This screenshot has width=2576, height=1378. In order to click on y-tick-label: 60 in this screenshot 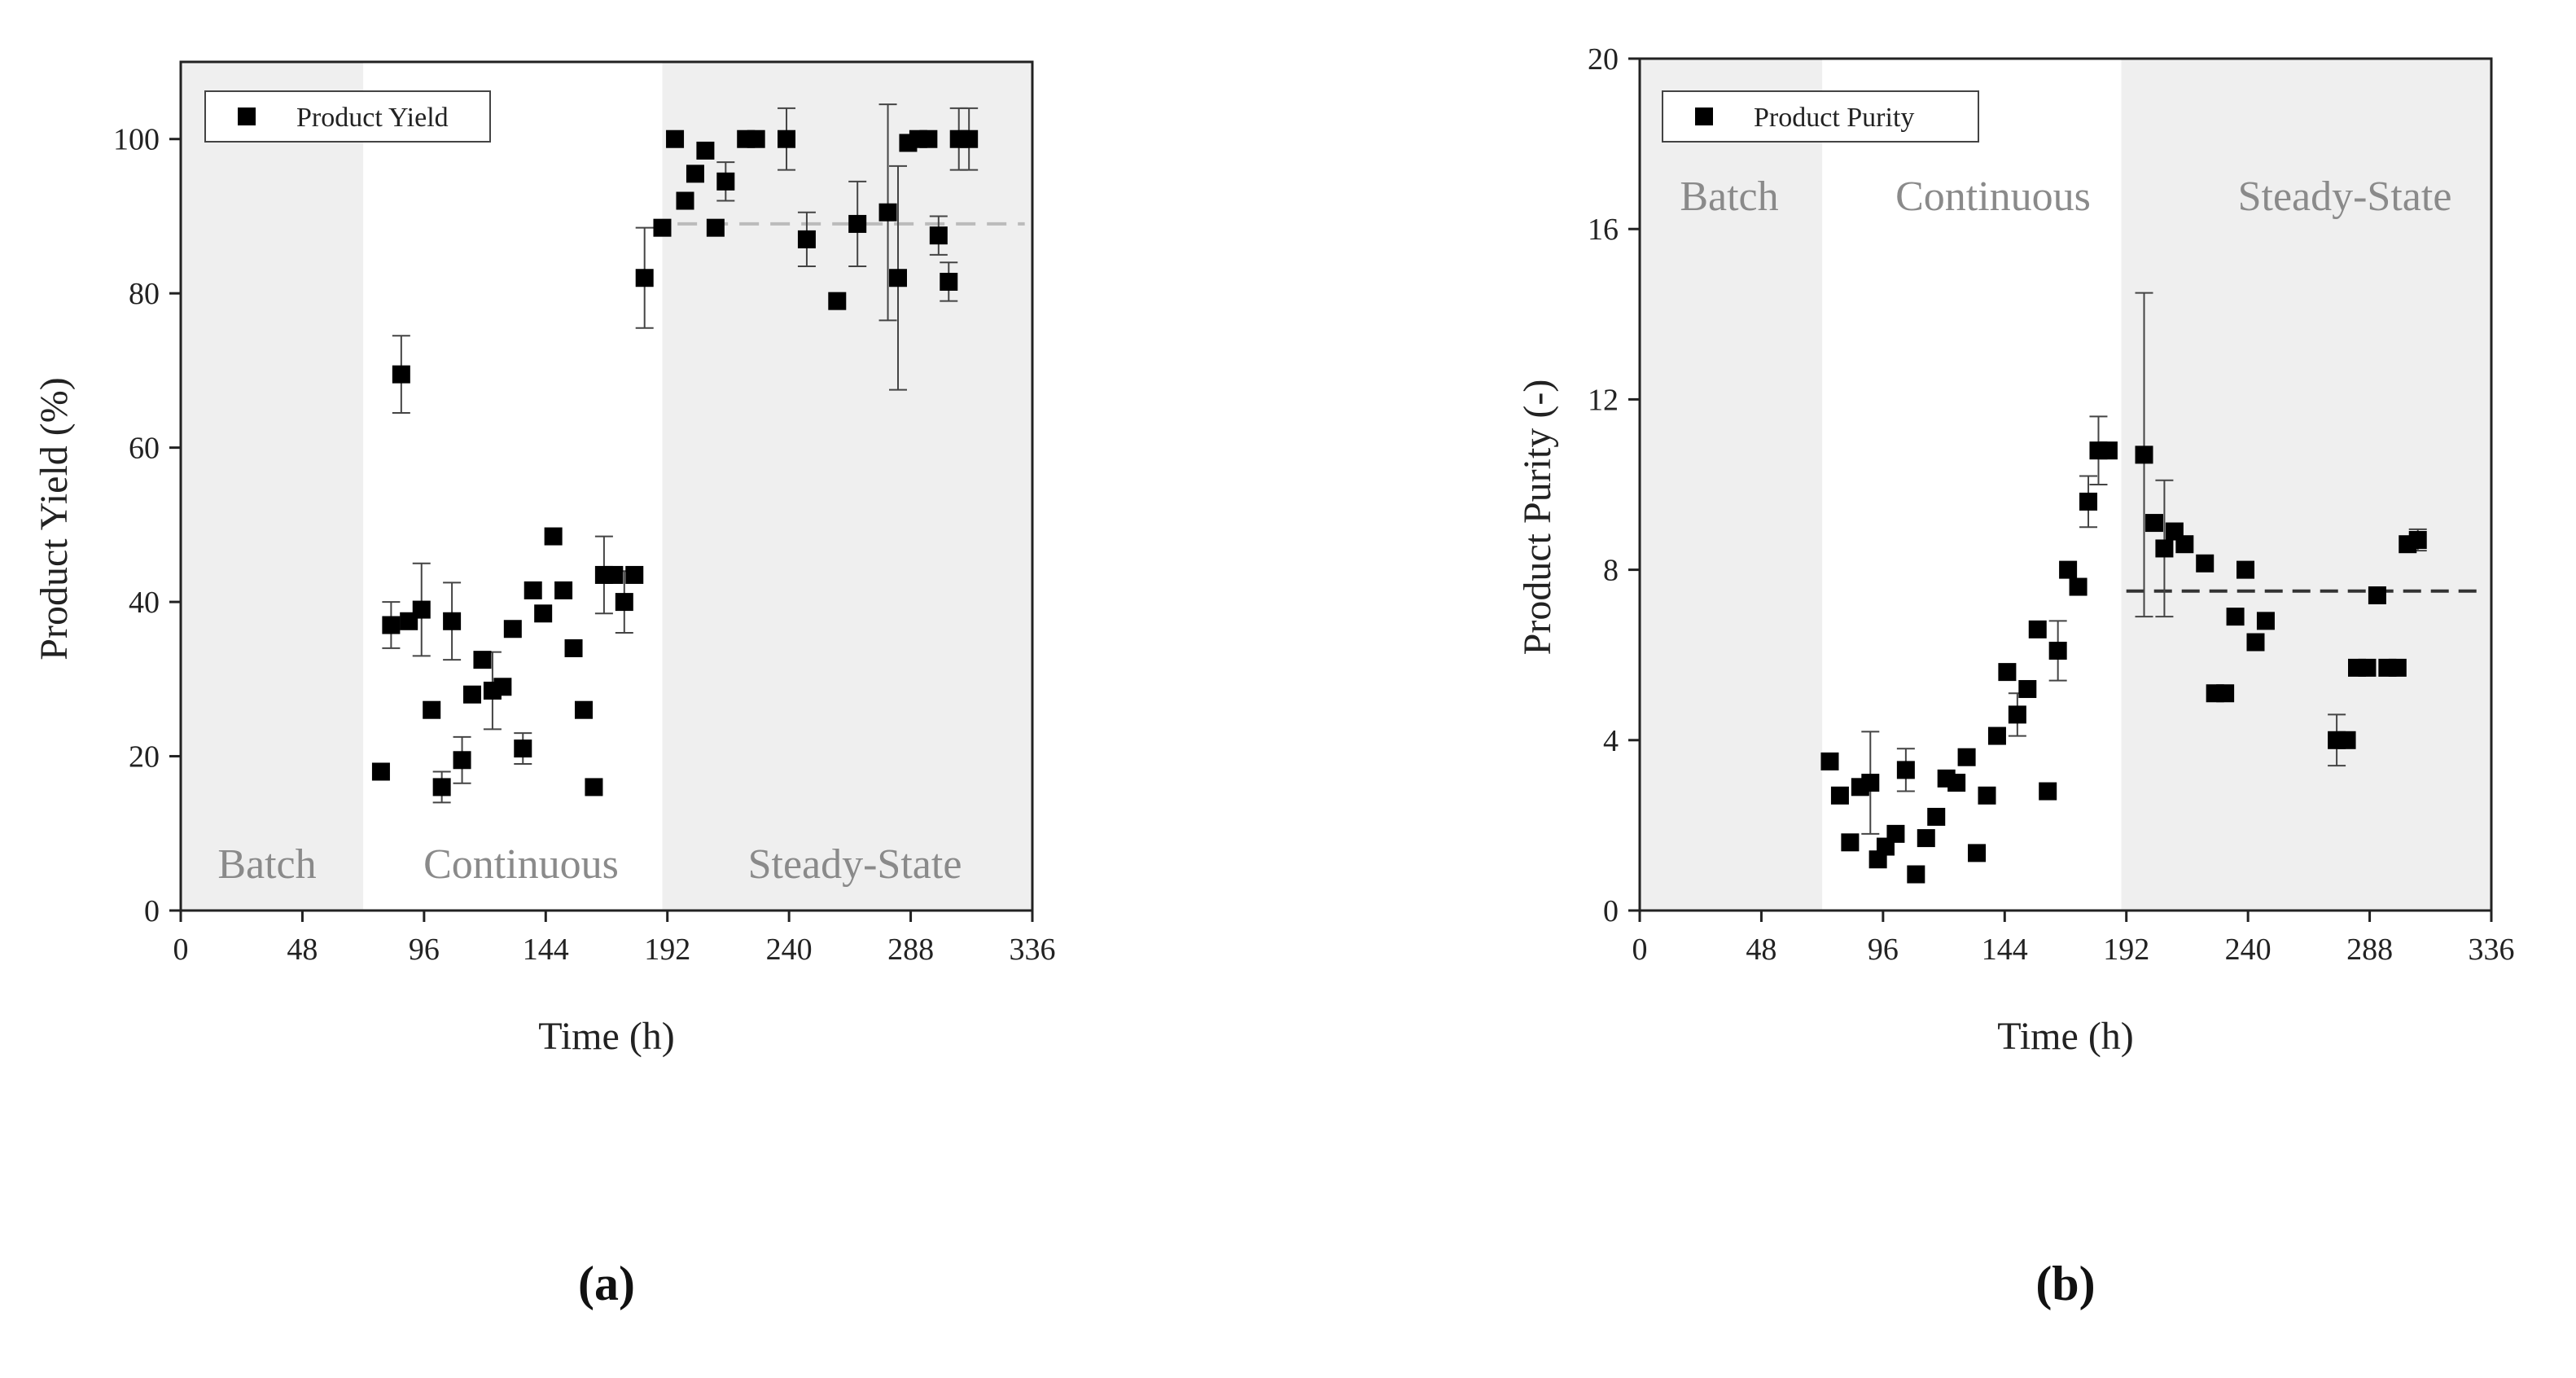, I will do `click(144, 449)`.